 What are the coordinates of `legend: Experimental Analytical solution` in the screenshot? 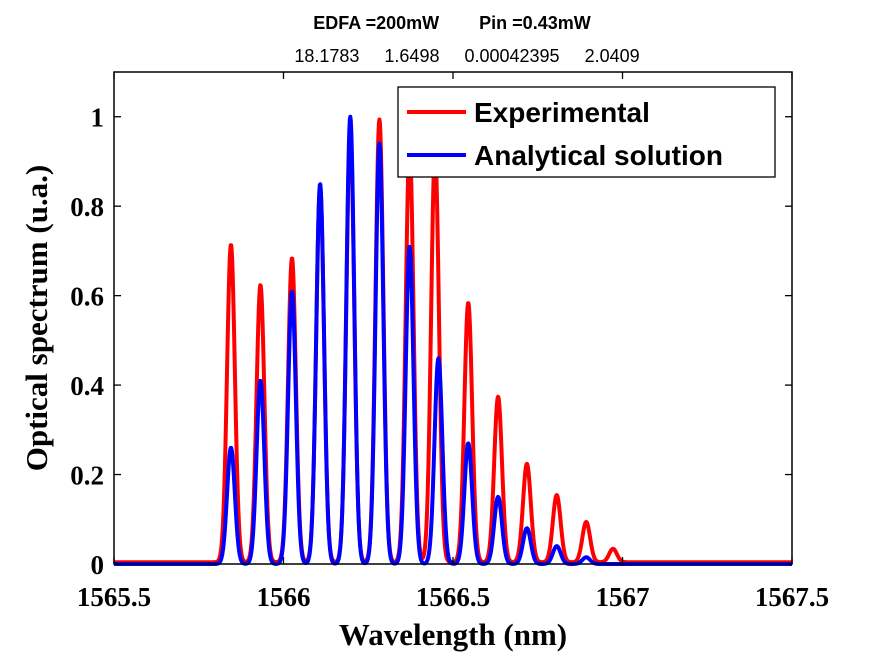 It's located at (586, 132).